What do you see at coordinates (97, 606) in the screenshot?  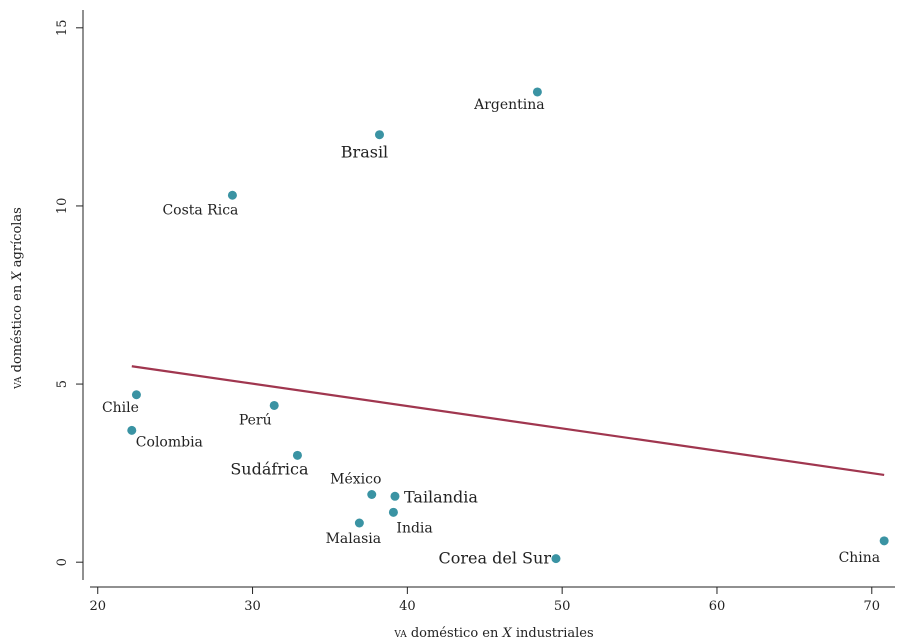 I see `x-tick-label: 20` at bounding box center [97, 606].